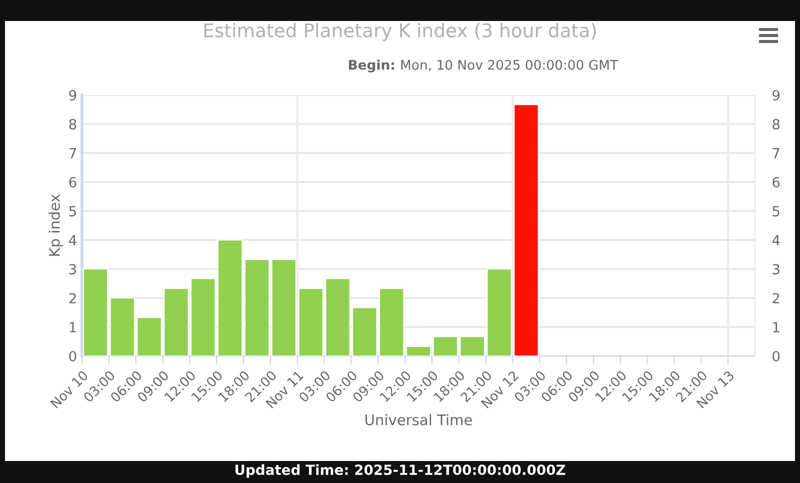 This screenshot has width=800, height=483. I want to click on text: Updated Time: 2025-11-12T00:00:00.000Z, so click(400, 471).